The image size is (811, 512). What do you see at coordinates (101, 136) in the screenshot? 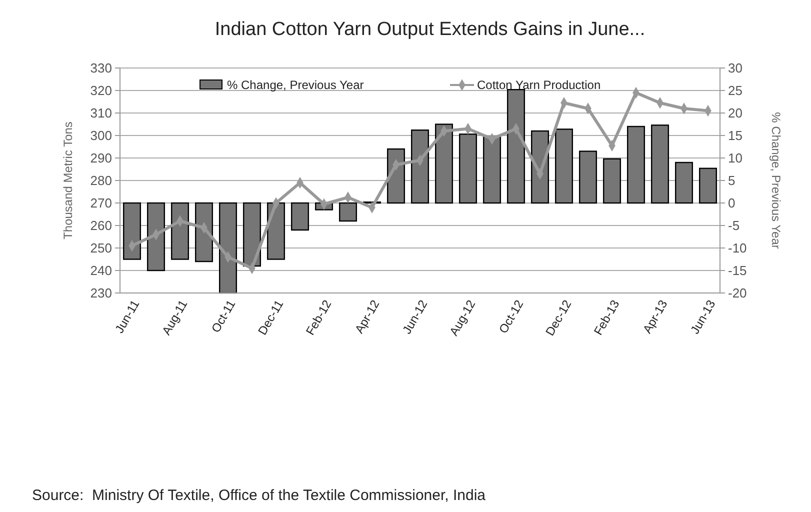
I see `y-tick-label: 300` at bounding box center [101, 136].